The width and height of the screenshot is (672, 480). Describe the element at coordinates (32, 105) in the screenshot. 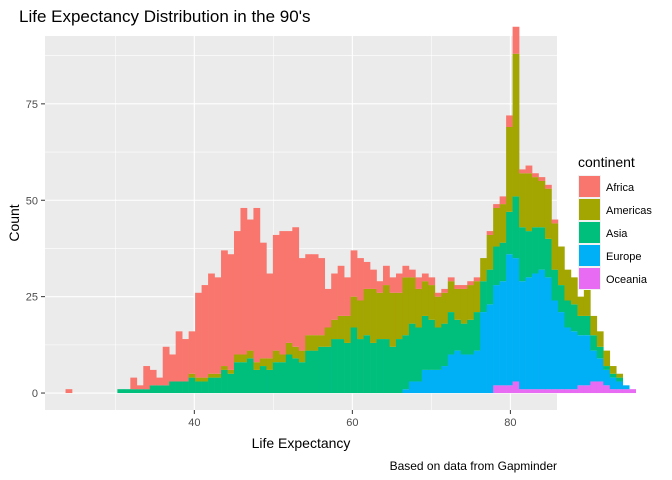

I see `y-tick-label: 75` at that location.